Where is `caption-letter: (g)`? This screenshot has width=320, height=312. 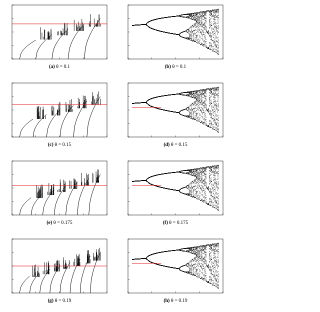
caption-letter: (g) is located at coordinates (51, 301).